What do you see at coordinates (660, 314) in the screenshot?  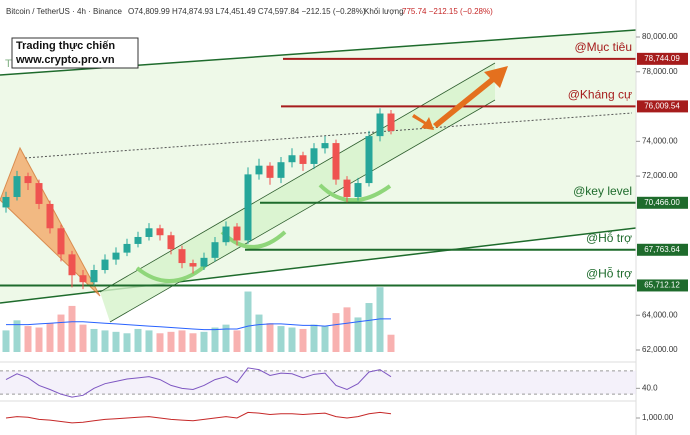 I see `y-tick-label: 64,000.00` at bounding box center [660, 314].